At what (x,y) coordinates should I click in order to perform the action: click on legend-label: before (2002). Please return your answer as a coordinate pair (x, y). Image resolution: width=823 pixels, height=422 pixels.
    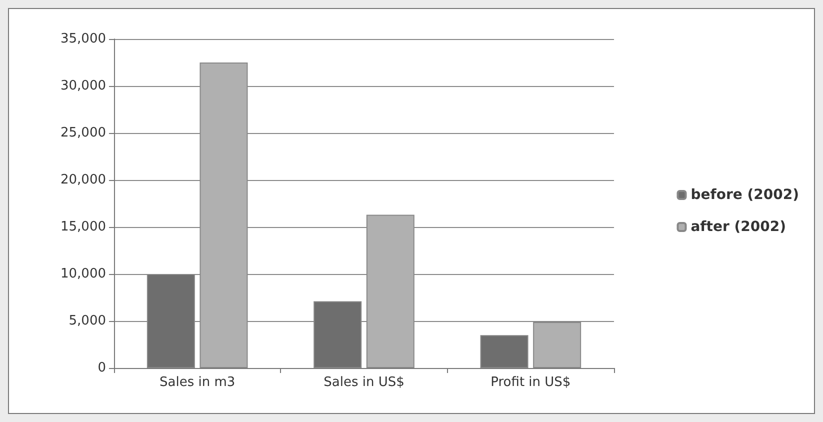
    Looking at the image, I should click on (745, 195).